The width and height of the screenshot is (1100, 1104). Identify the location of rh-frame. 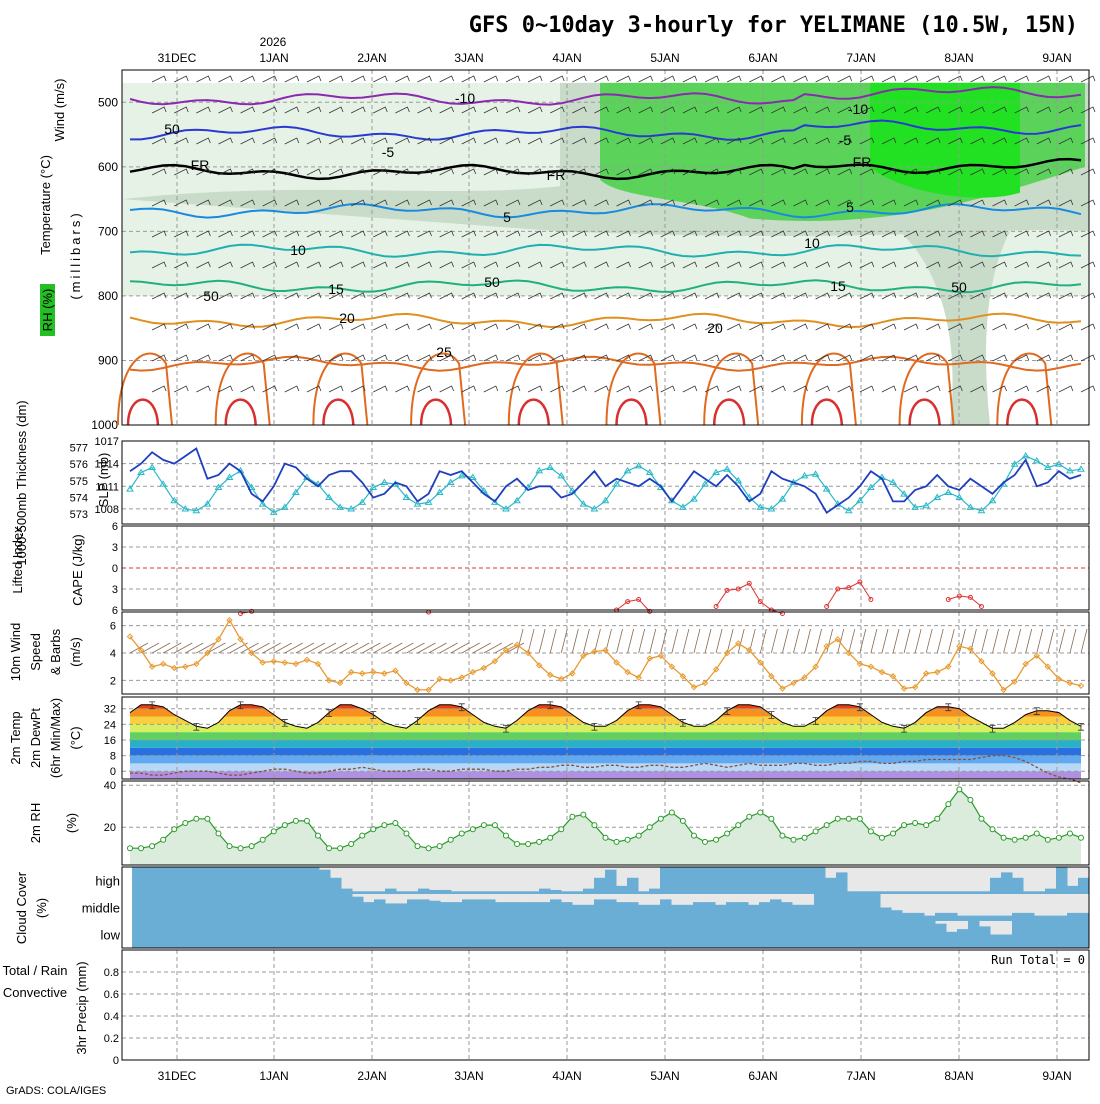
(605, 823).